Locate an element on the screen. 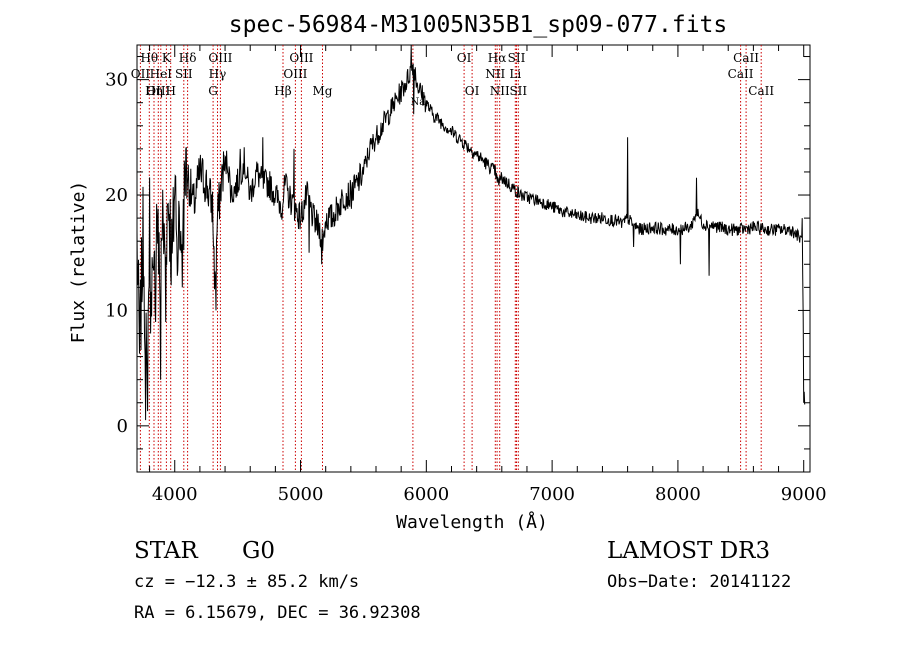 This screenshot has height=649, width=900. line-label-top-1: OIII is located at coordinates (220, 58).